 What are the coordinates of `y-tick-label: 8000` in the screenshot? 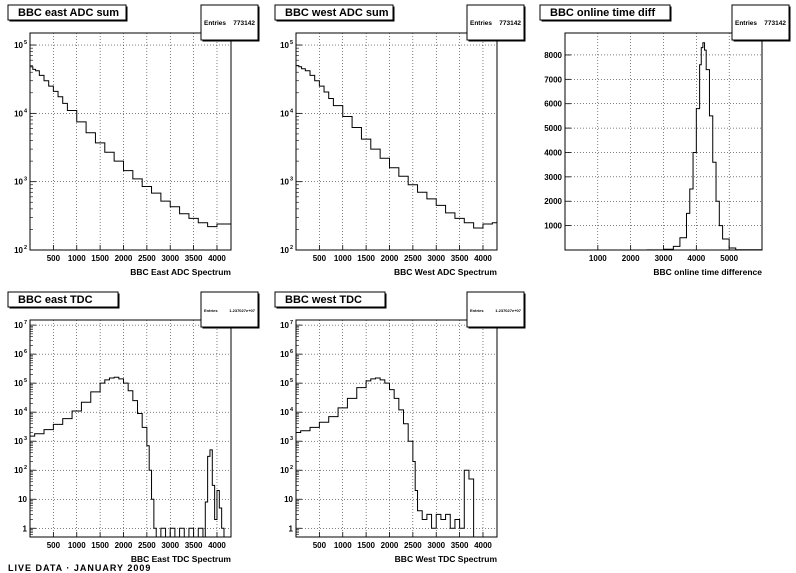 It's located at (553, 55).